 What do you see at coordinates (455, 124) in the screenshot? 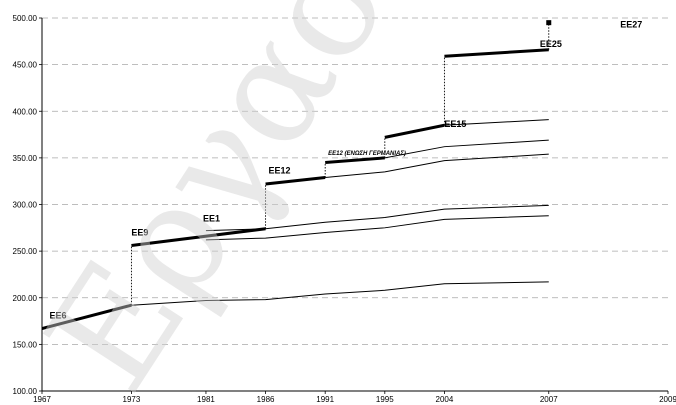
I see `enlargement-label: ΕΕ15` at bounding box center [455, 124].